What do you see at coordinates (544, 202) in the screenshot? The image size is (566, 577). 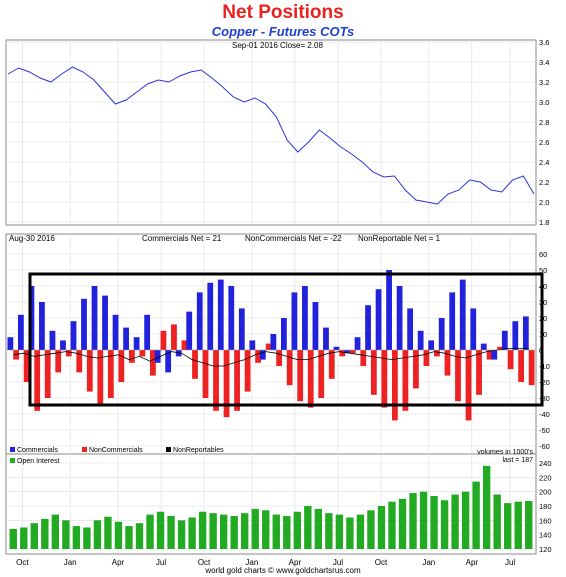 I see `y-tick-label: 2.0` at bounding box center [544, 202].